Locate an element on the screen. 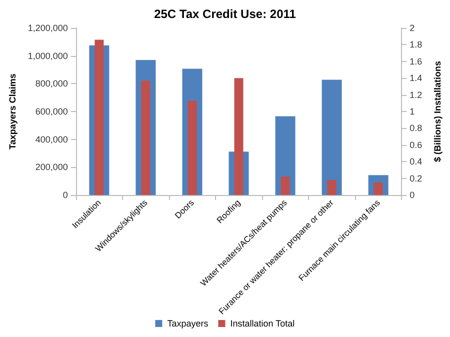 The height and width of the screenshot is (337, 450). y2-tick-label: 1 is located at coordinates (412, 111).